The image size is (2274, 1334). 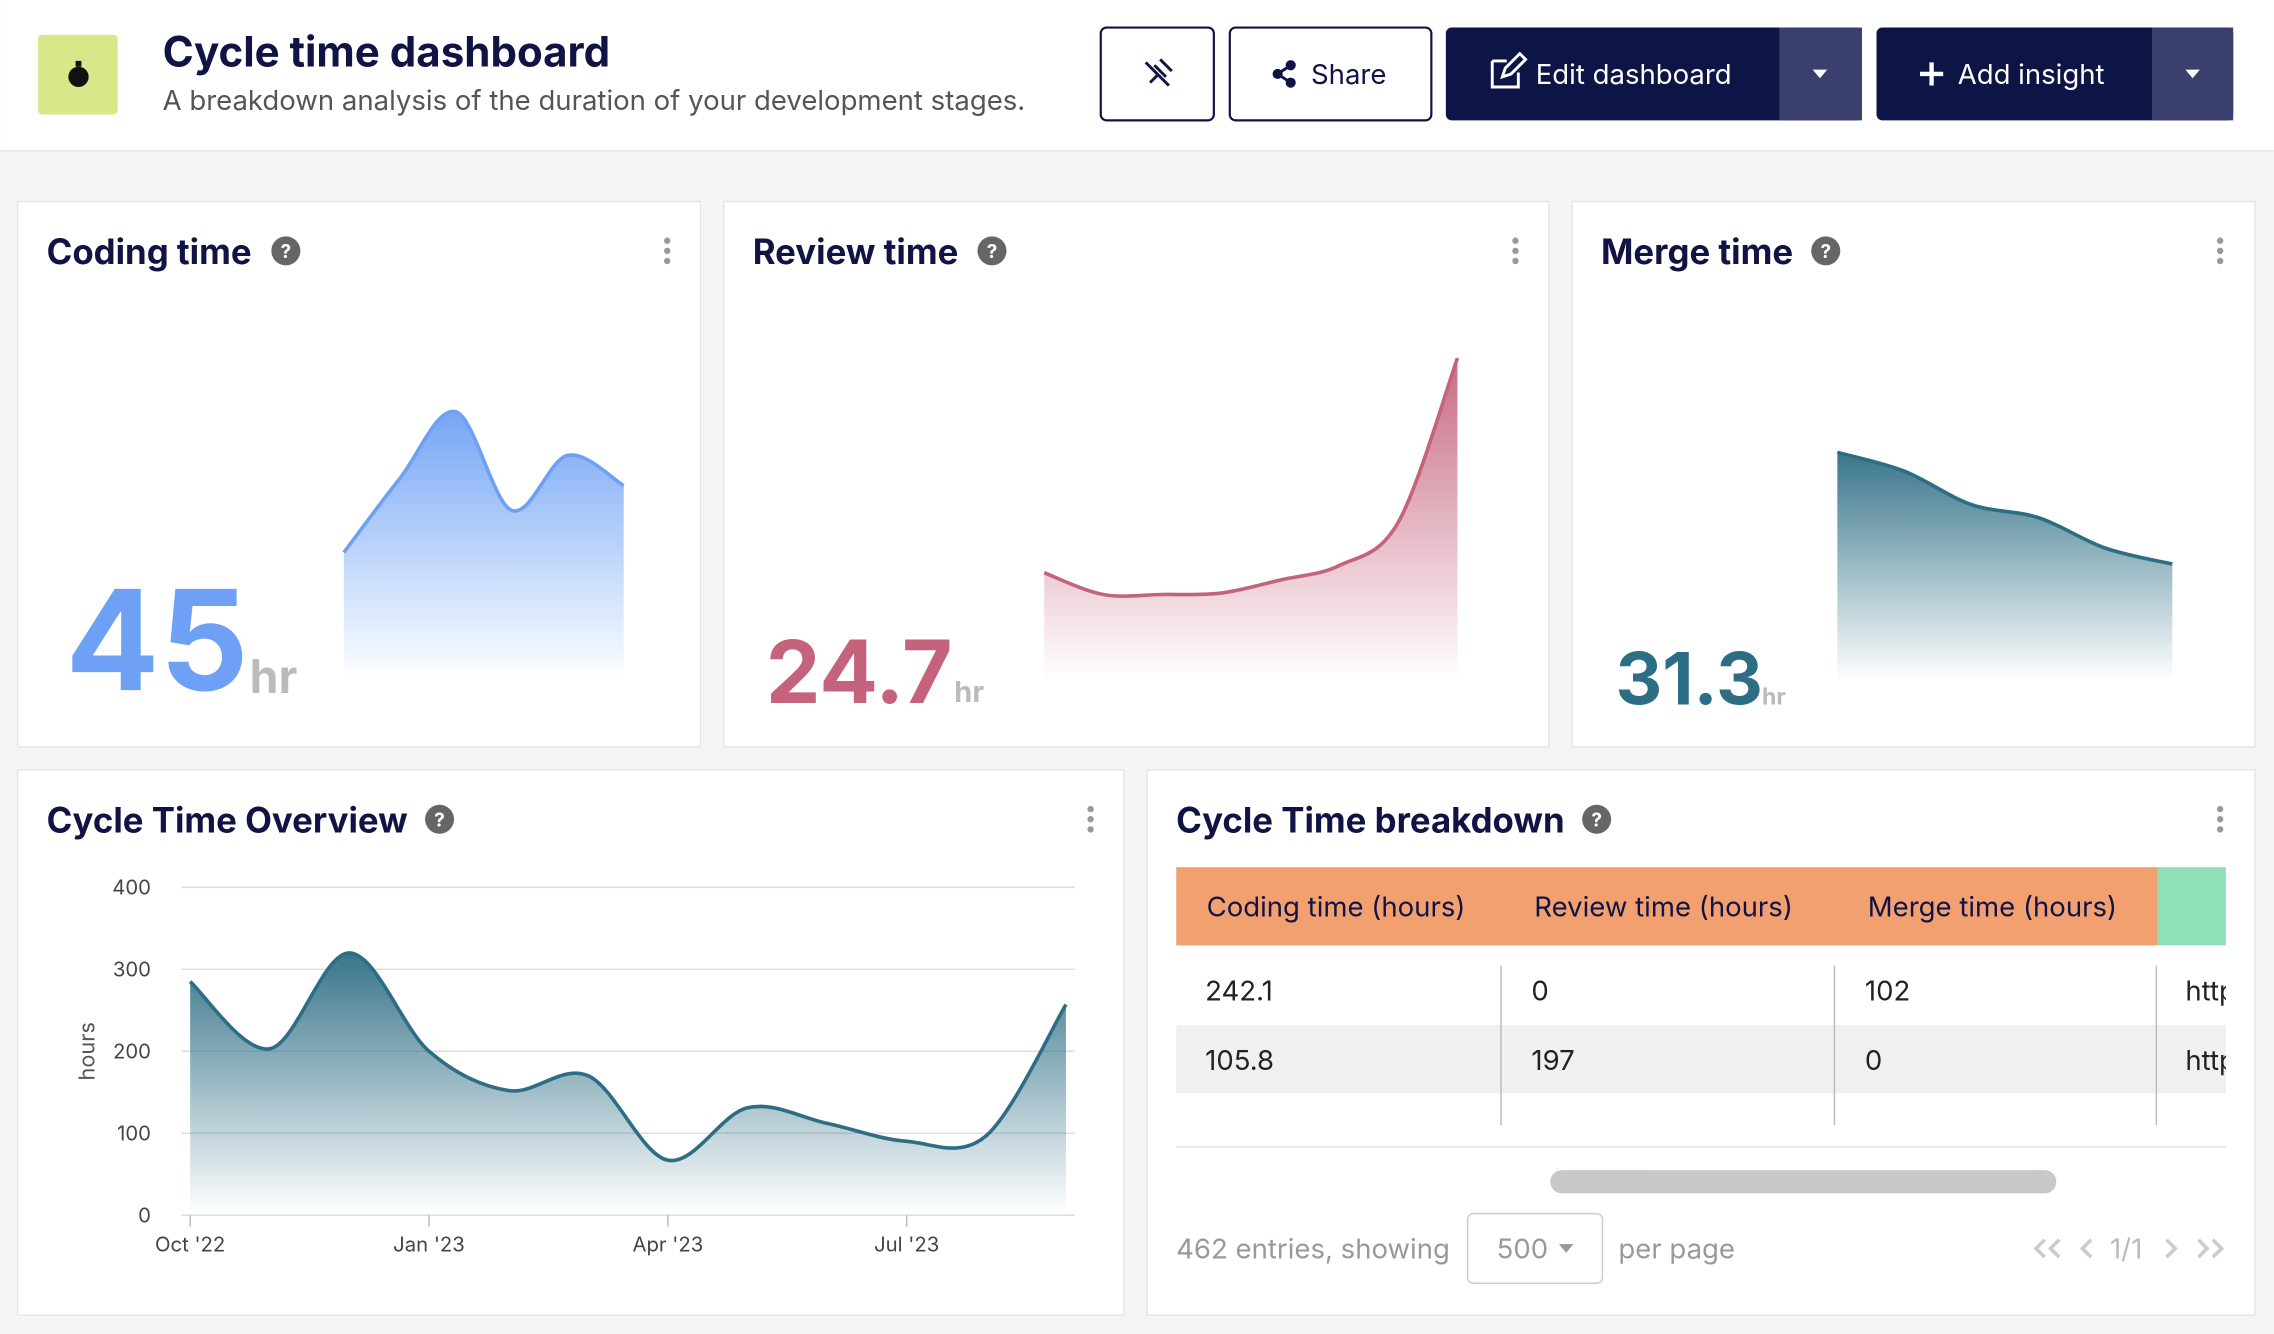 I want to click on x-tick-label: Oct '22, so click(x=190, y=1243).